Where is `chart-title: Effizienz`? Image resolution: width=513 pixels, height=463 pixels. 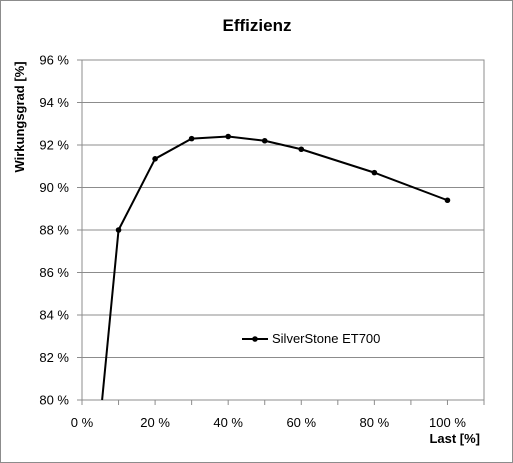 chart-title: Effizienz is located at coordinates (257, 25).